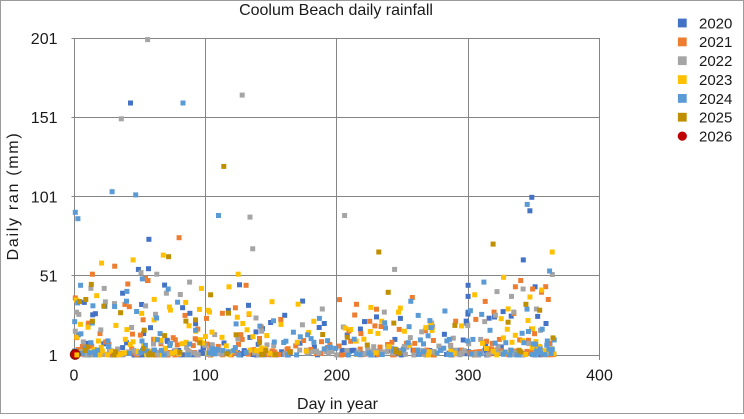 This screenshot has height=419, width=744. What do you see at coordinates (44, 39) in the screenshot?
I see `svg-text: 201` at bounding box center [44, 39].